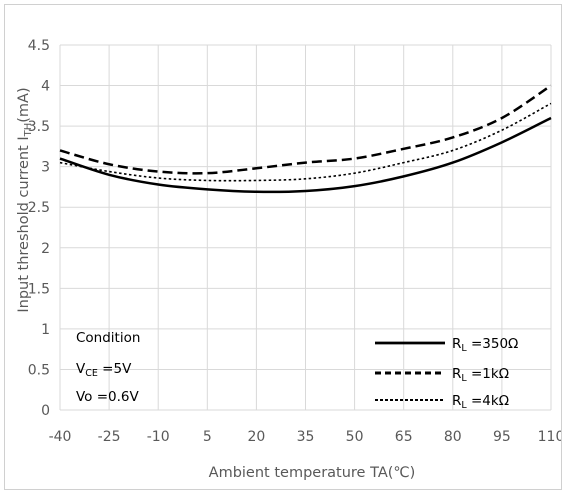 The width and height of the screenshot is (567, 495). What do you see at coordinates (453, 437) in the screenshot?
I see `x-tick-label: 80` at bounding box center [453, 437].